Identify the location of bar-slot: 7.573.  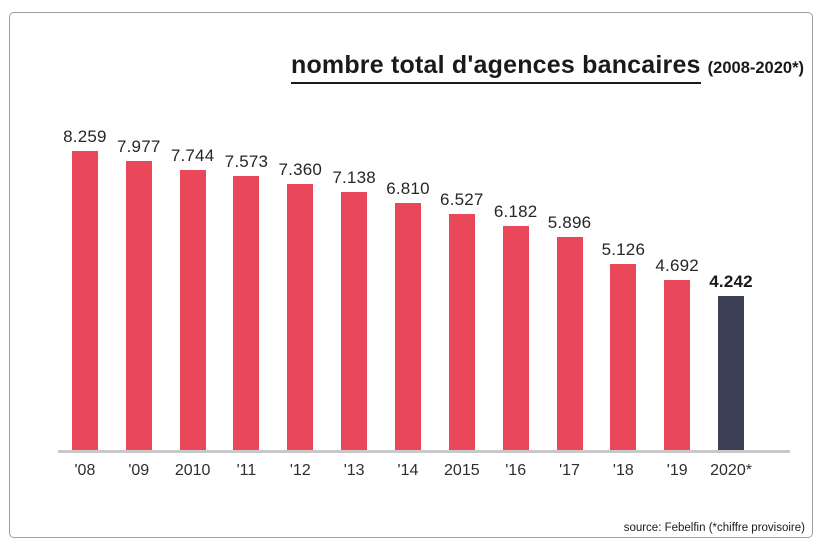
(247, 301).